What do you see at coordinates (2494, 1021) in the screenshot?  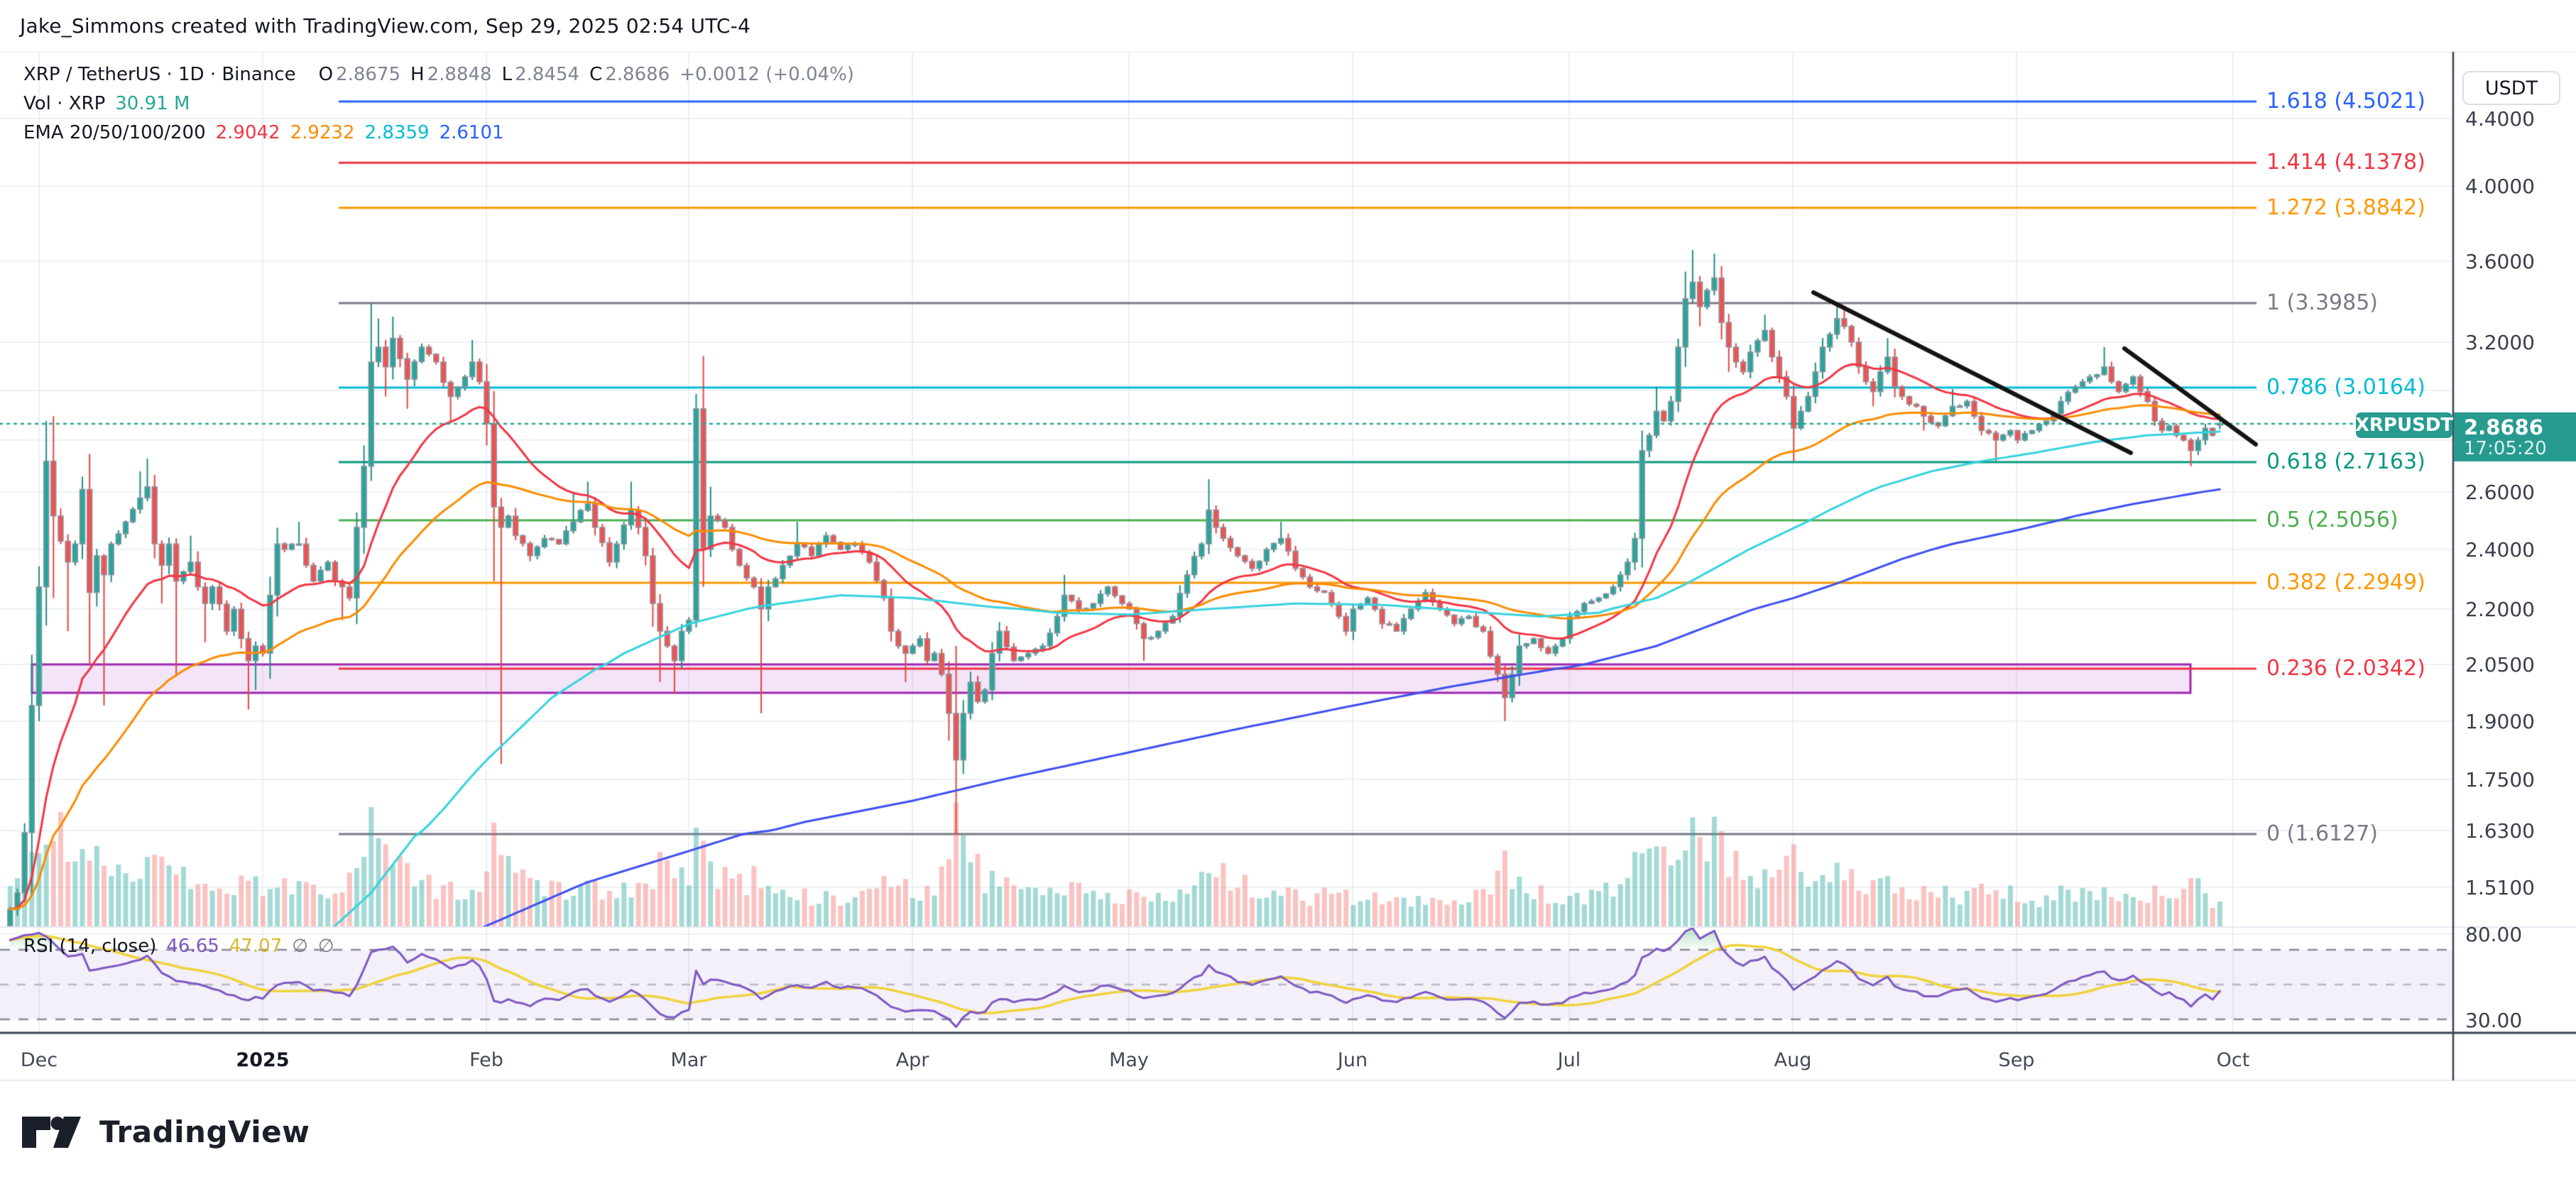 I see `price-tick-label: 30.00` at bounding box center [2494, 1021].